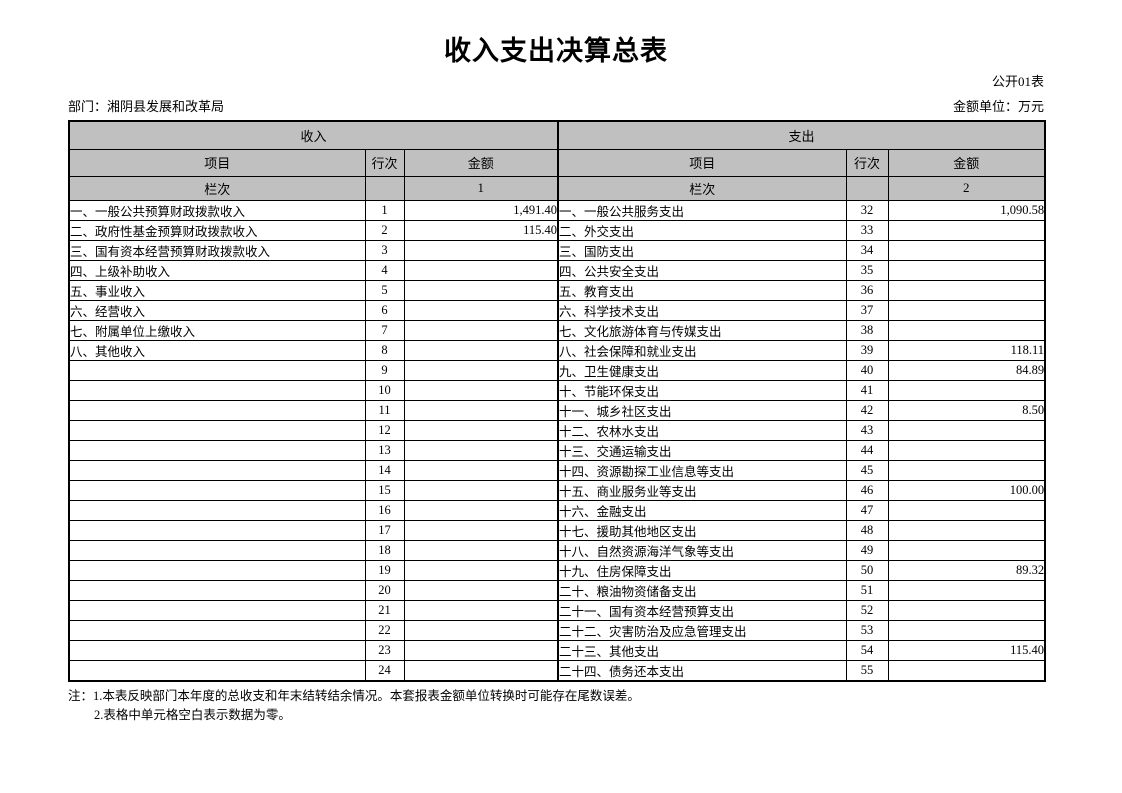  Describe the element at coordinates (1017, 81) in the screenshot. I see `table-code: 公开01表` at that location.